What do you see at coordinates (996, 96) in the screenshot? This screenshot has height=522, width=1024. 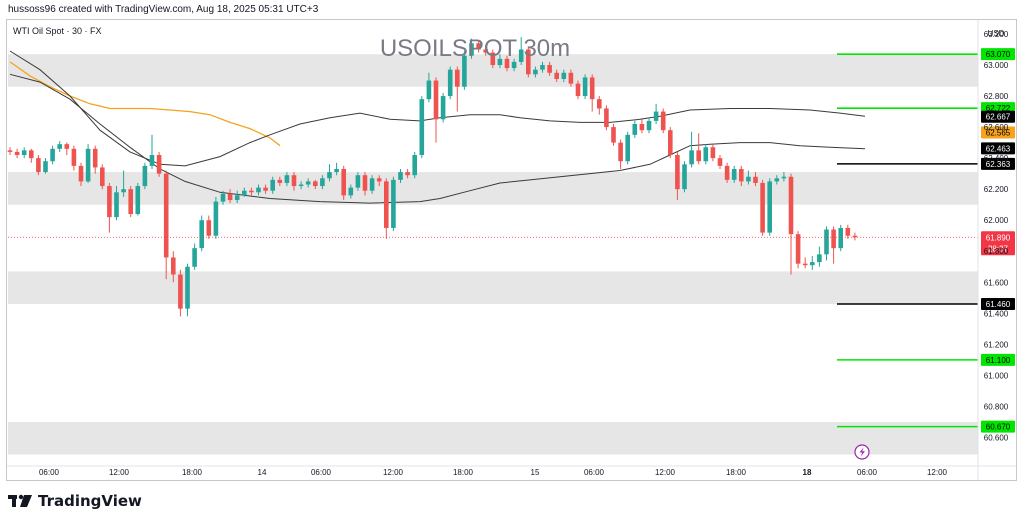 I see `y-tick-label: 62.800` at bounding box center [996, 96].